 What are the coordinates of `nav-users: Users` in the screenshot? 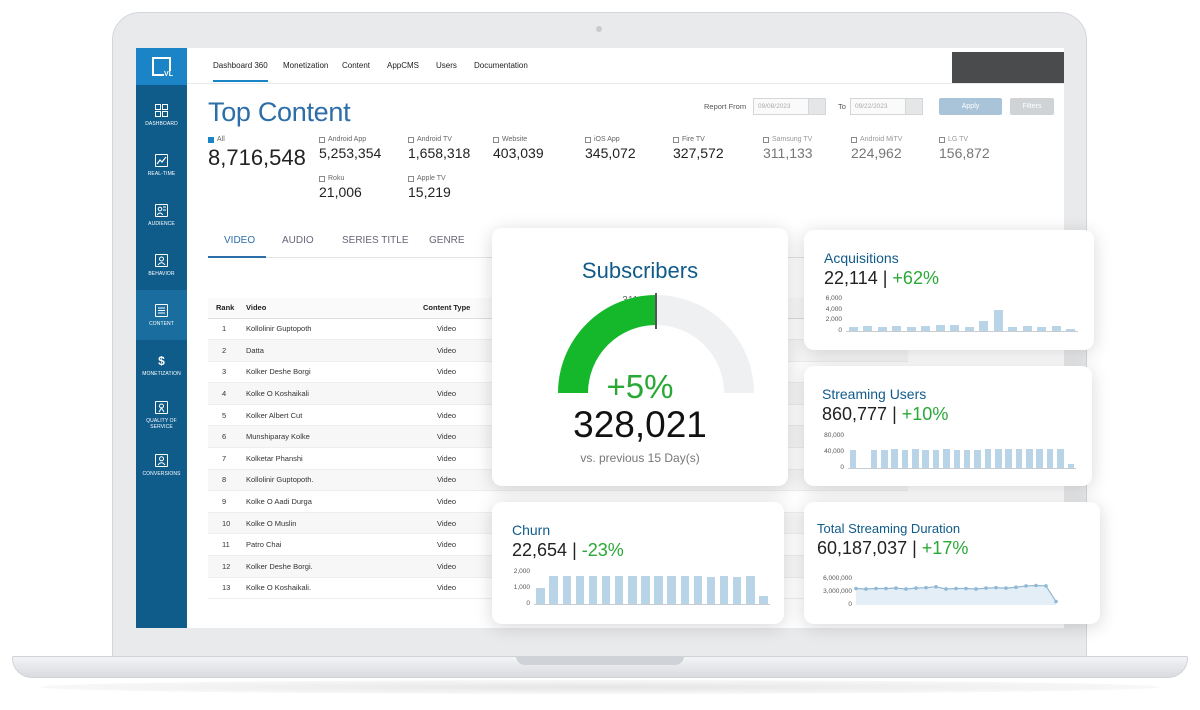 It's located at (446, 65).